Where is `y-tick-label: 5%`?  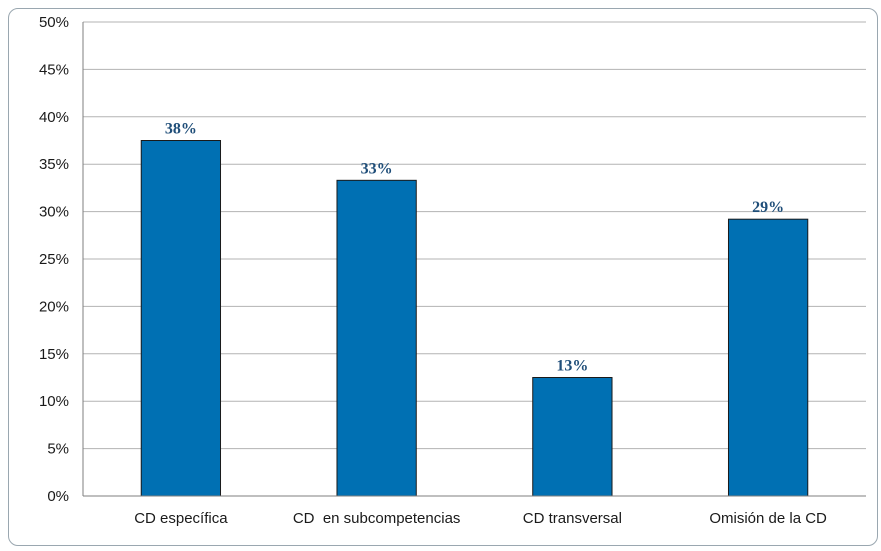
y-tick-label: 5% is located at coordinates (58, 449).